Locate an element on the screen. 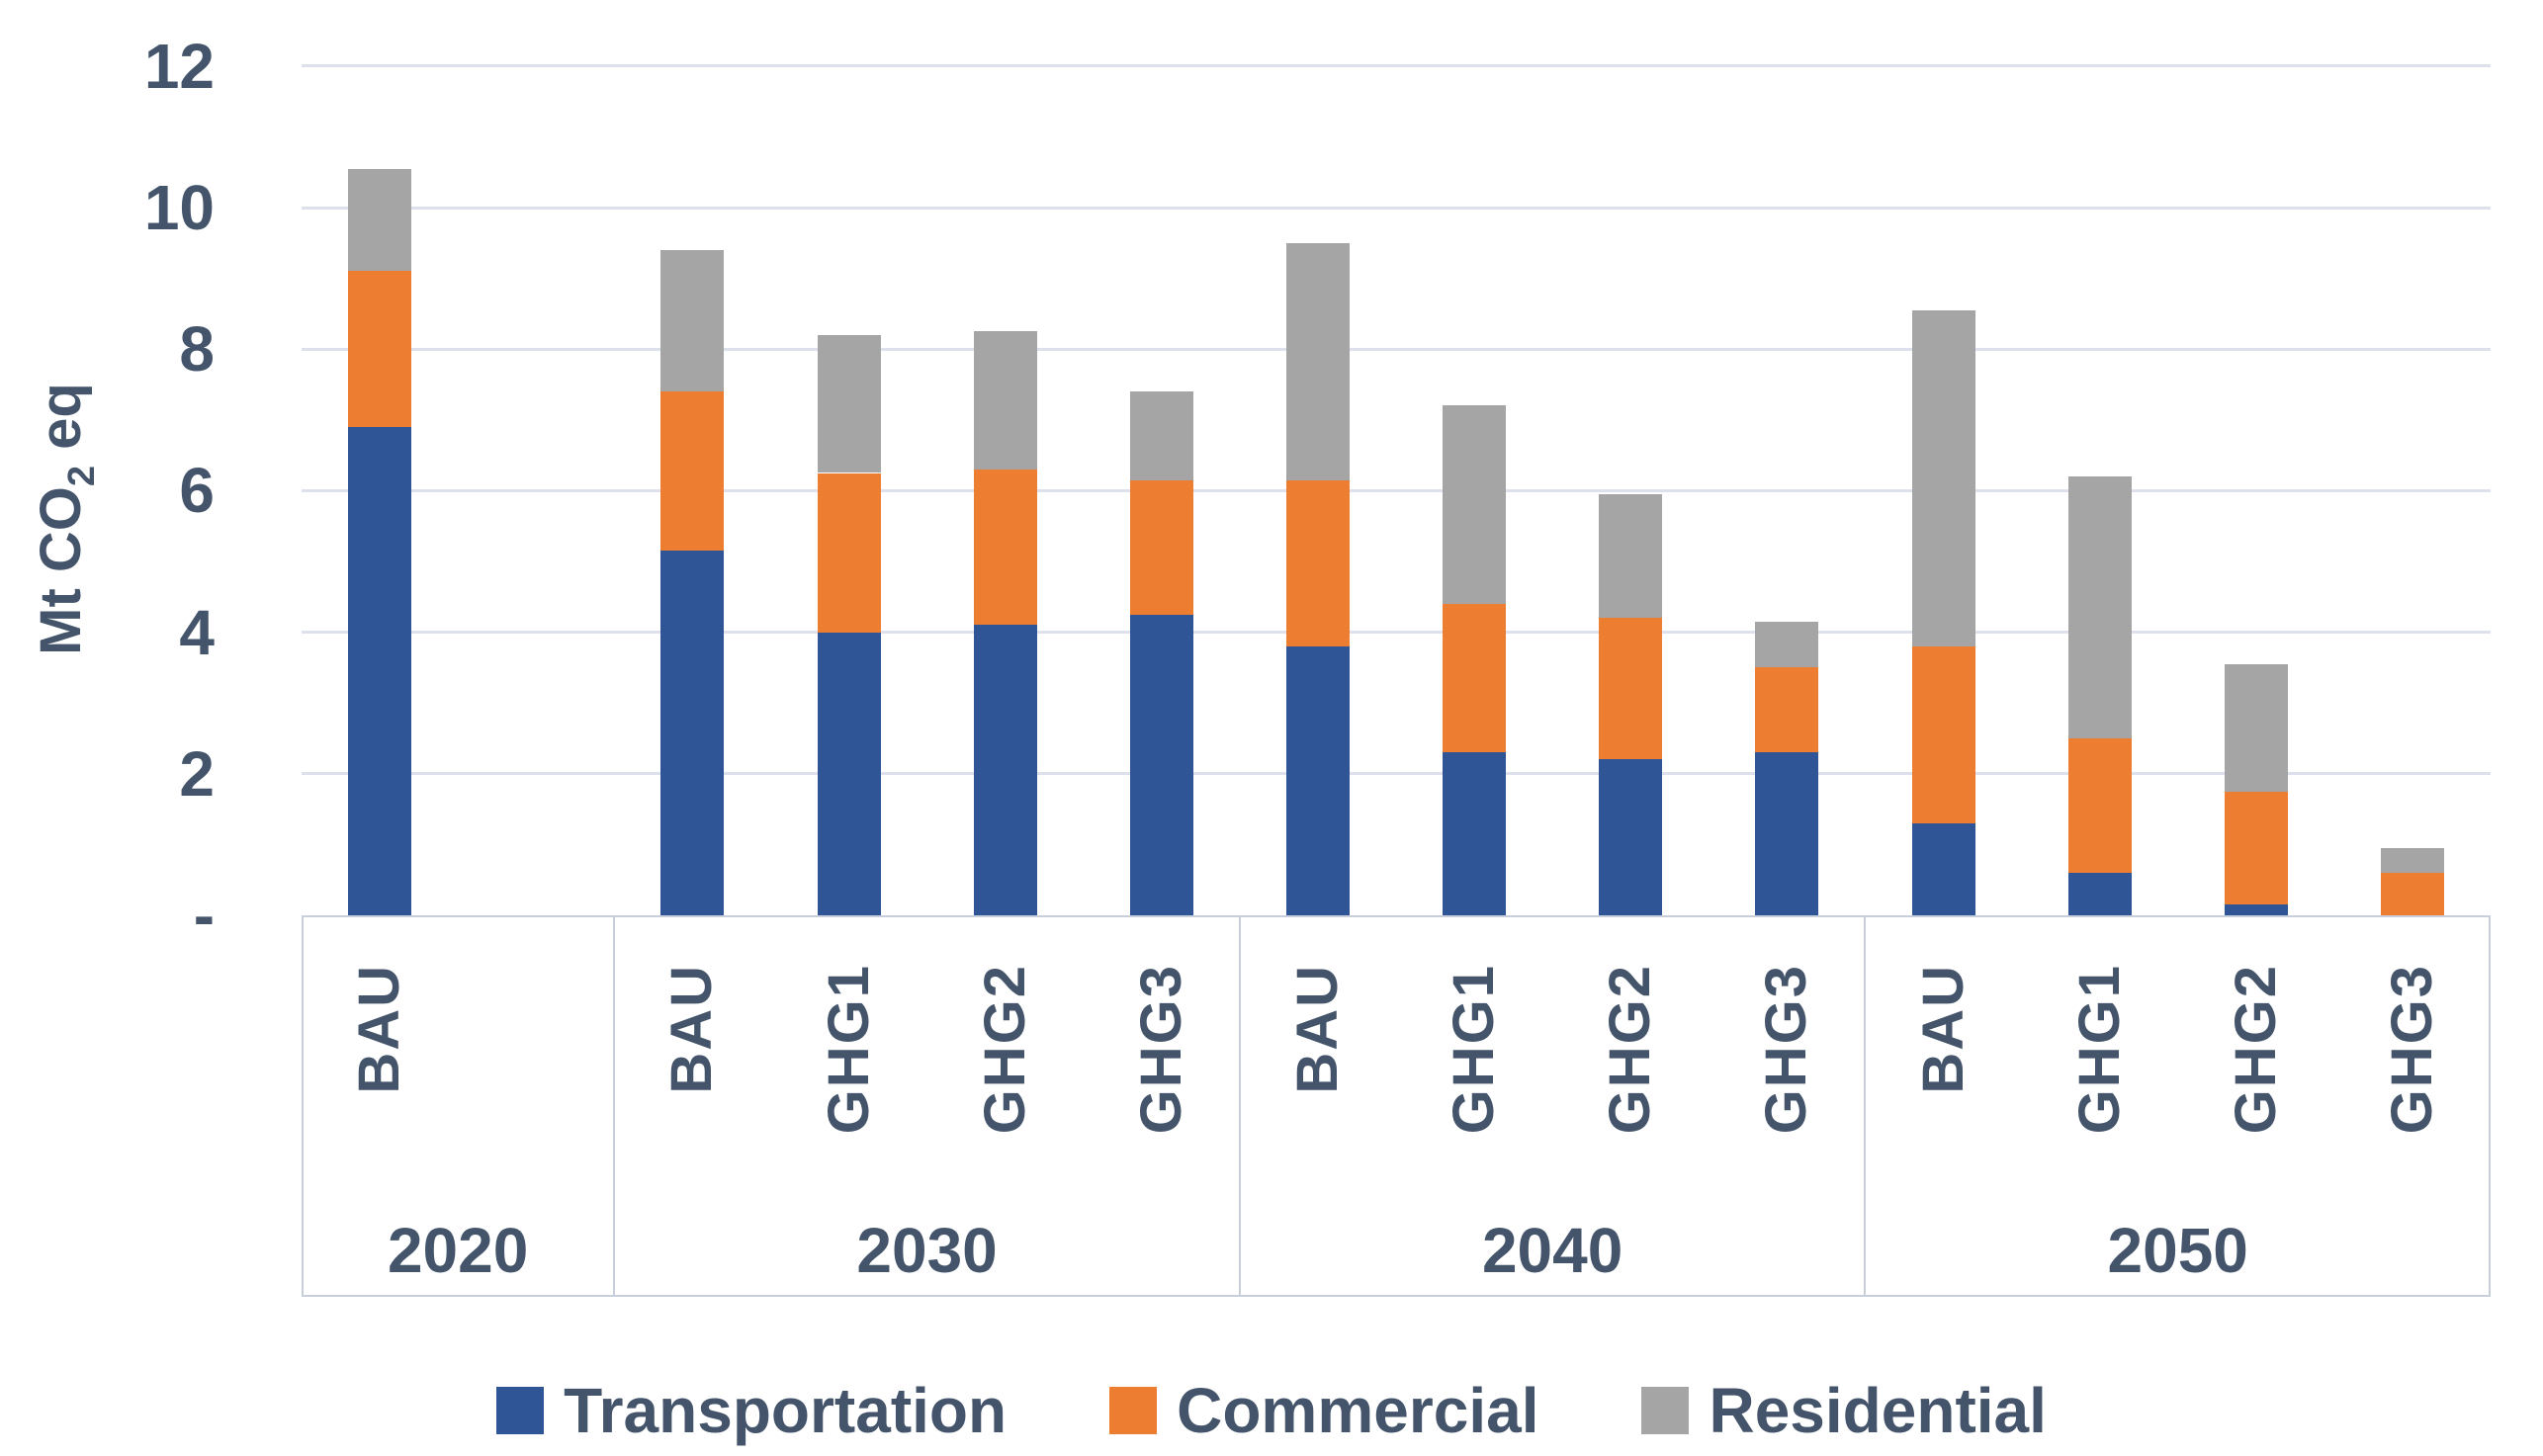 The width and height of the screenshot is (2543, 1456). legend-label-commercial: Commercial is located at coordinates (1358, 1410).